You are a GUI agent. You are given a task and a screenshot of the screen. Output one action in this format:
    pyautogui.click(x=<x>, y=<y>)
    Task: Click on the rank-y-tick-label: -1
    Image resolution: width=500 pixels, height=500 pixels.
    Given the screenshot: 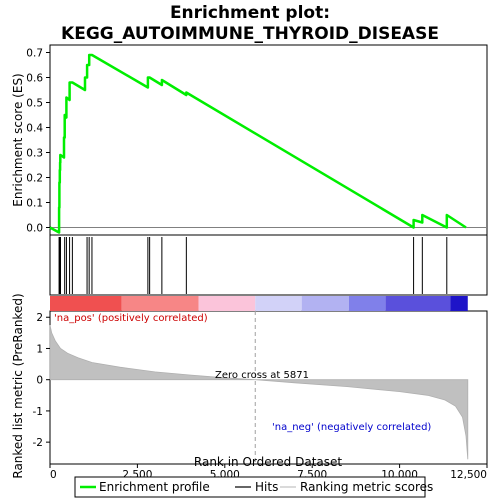 What is the action you would take?
    pyautogui.click(x=38, y=412)
    